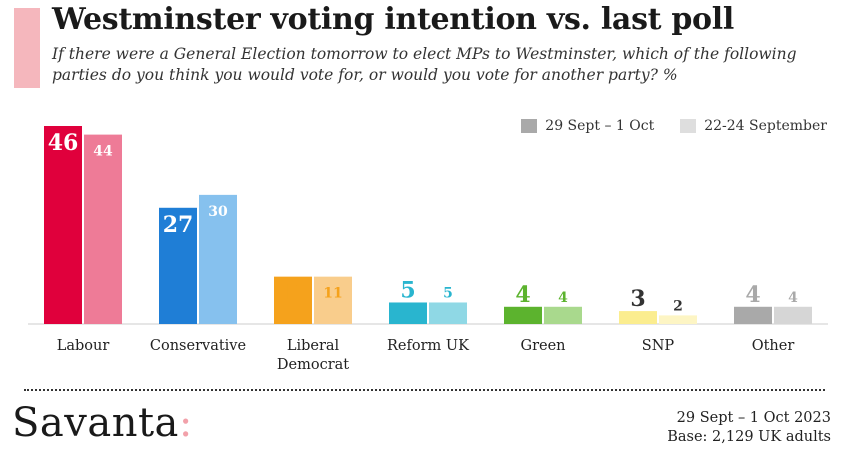  I want to click on divider, so click(424, 390).